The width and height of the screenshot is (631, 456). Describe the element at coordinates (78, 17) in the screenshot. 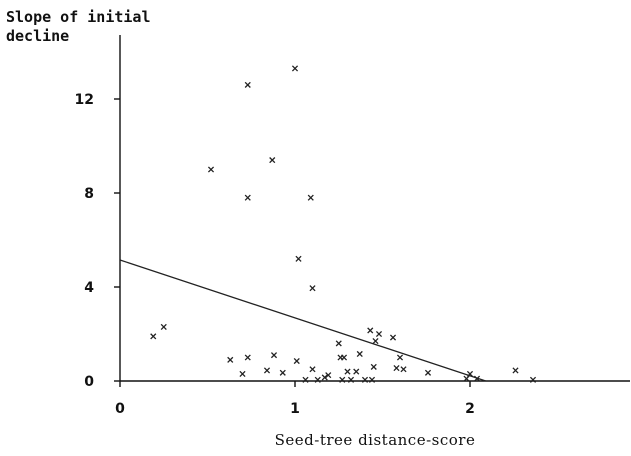

I see `y-axis-label-line-1: Slope of initial` at that location.